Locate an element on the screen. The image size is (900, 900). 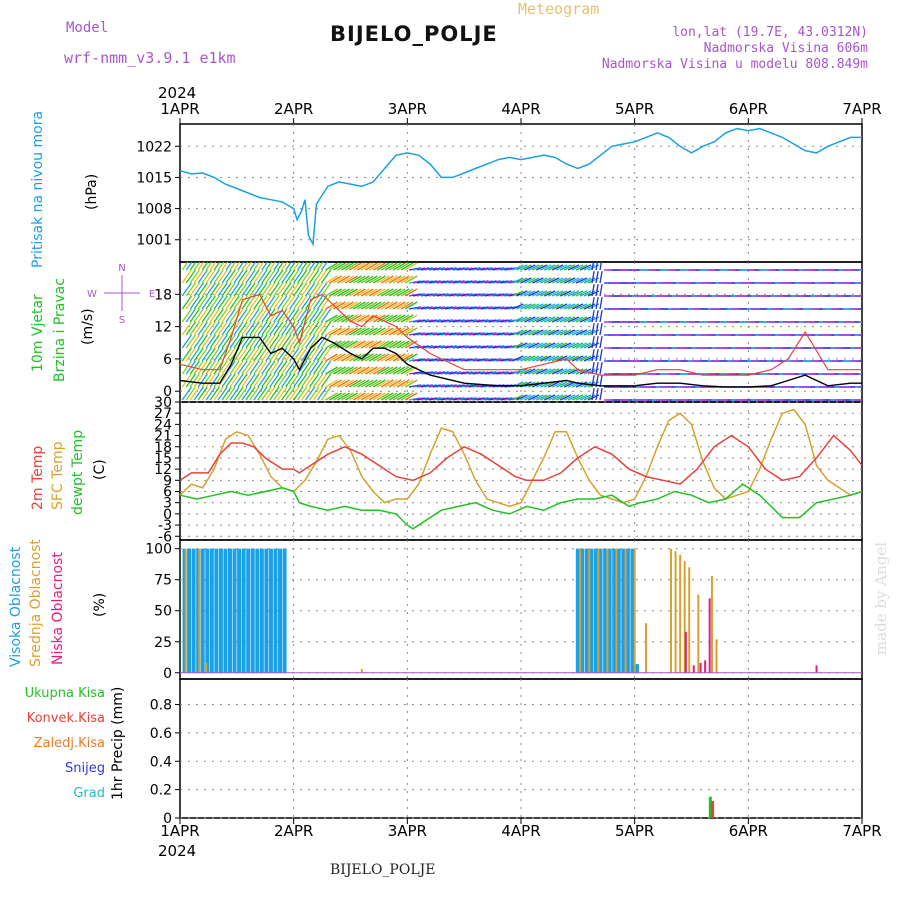
coords-label: lon,lat (19.7E, 43.0312N) is located at coordinates (770, 32).